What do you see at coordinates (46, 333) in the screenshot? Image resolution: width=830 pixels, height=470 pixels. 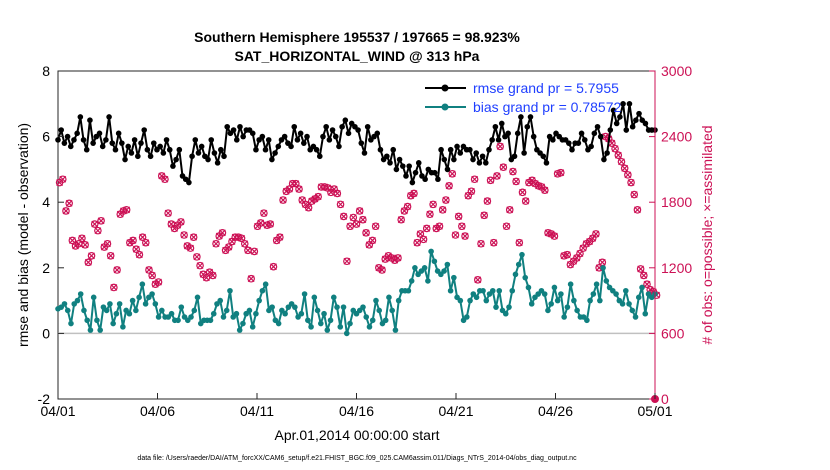 I see `left-tick-label: 0` at bounding box center [46, 333].